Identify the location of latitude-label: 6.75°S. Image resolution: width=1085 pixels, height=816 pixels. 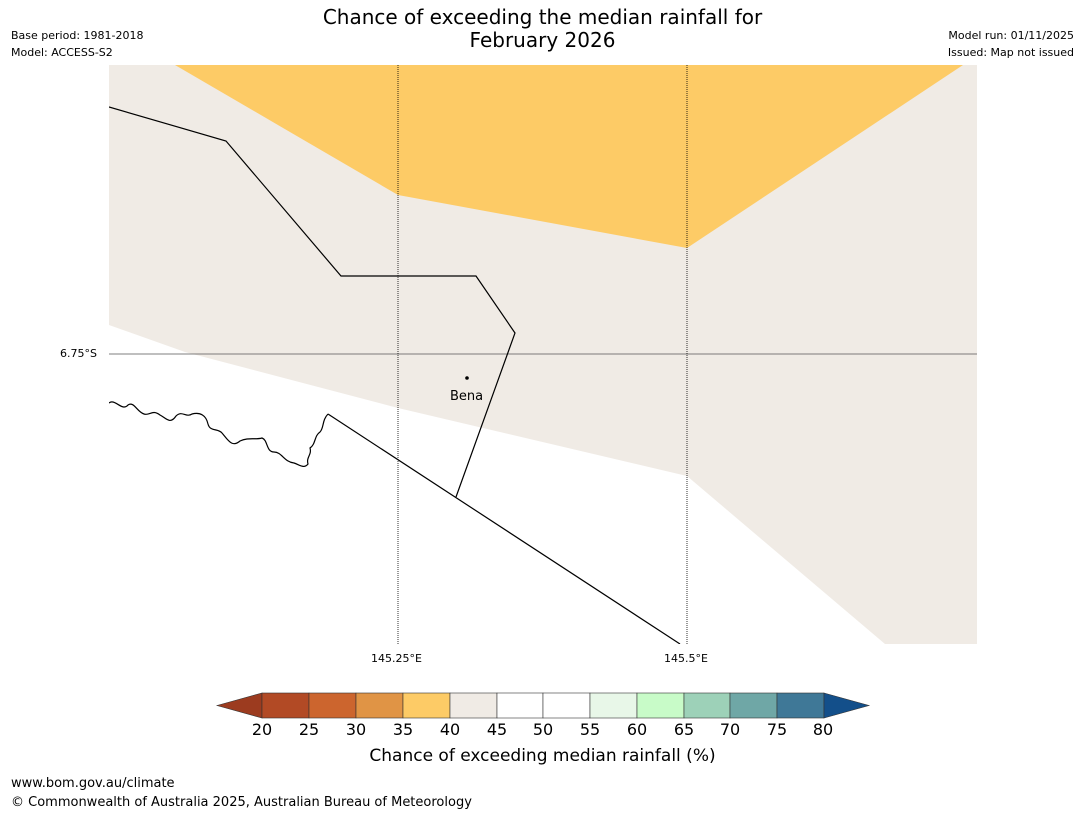
(78, 353).